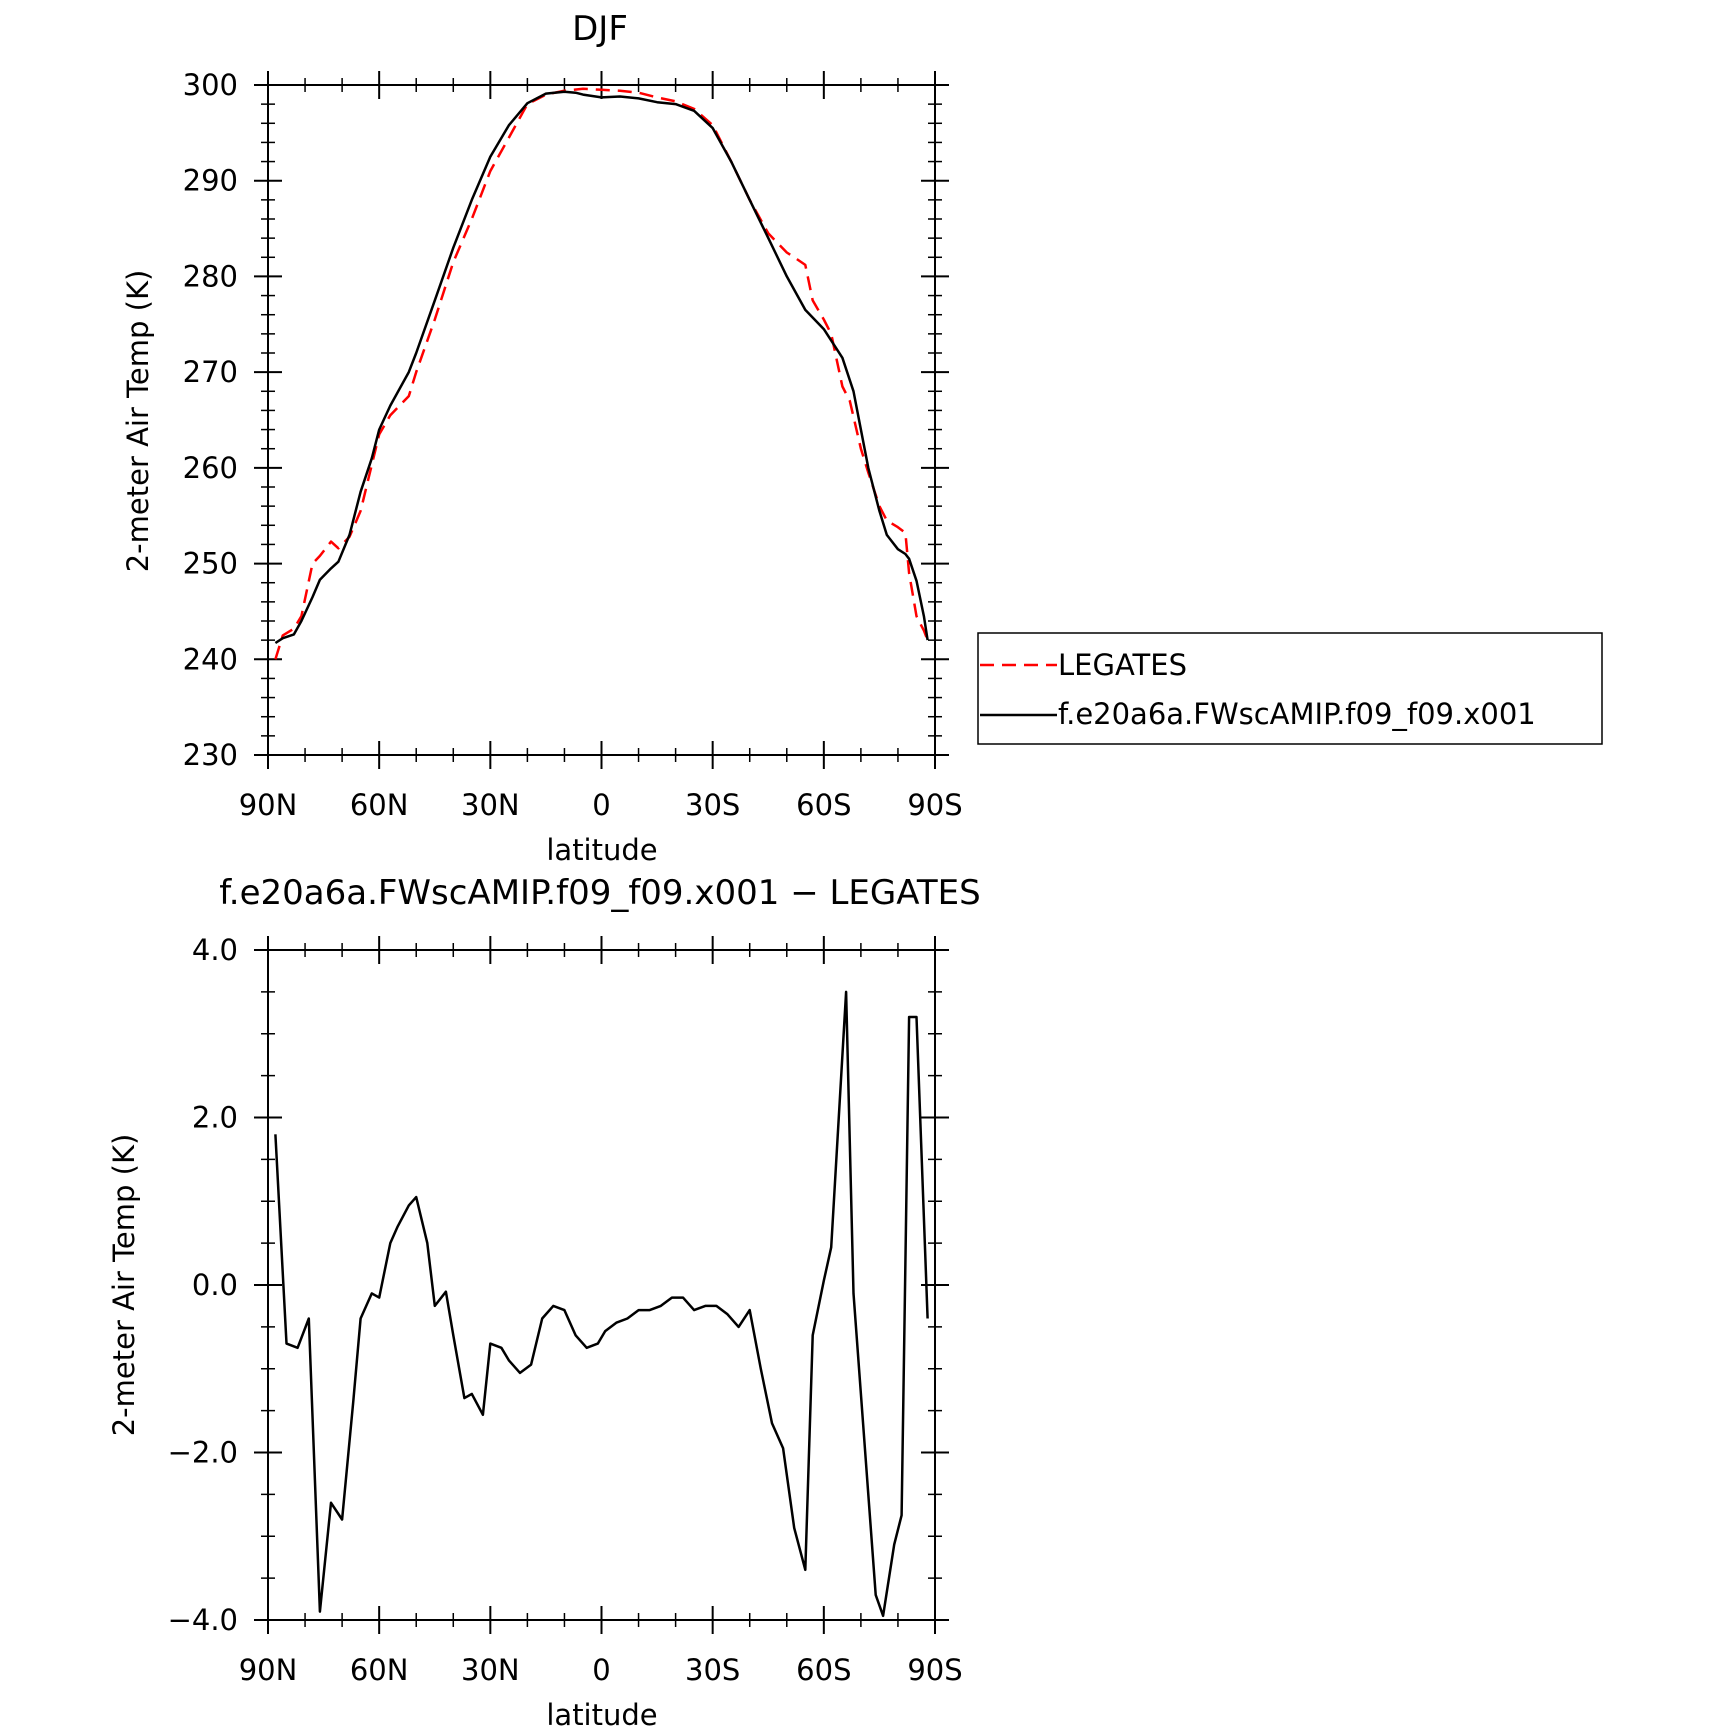 This screenshot has height=1734, width=1710. I want to click on y-tick-label: 2.0, so click(215, 1118).